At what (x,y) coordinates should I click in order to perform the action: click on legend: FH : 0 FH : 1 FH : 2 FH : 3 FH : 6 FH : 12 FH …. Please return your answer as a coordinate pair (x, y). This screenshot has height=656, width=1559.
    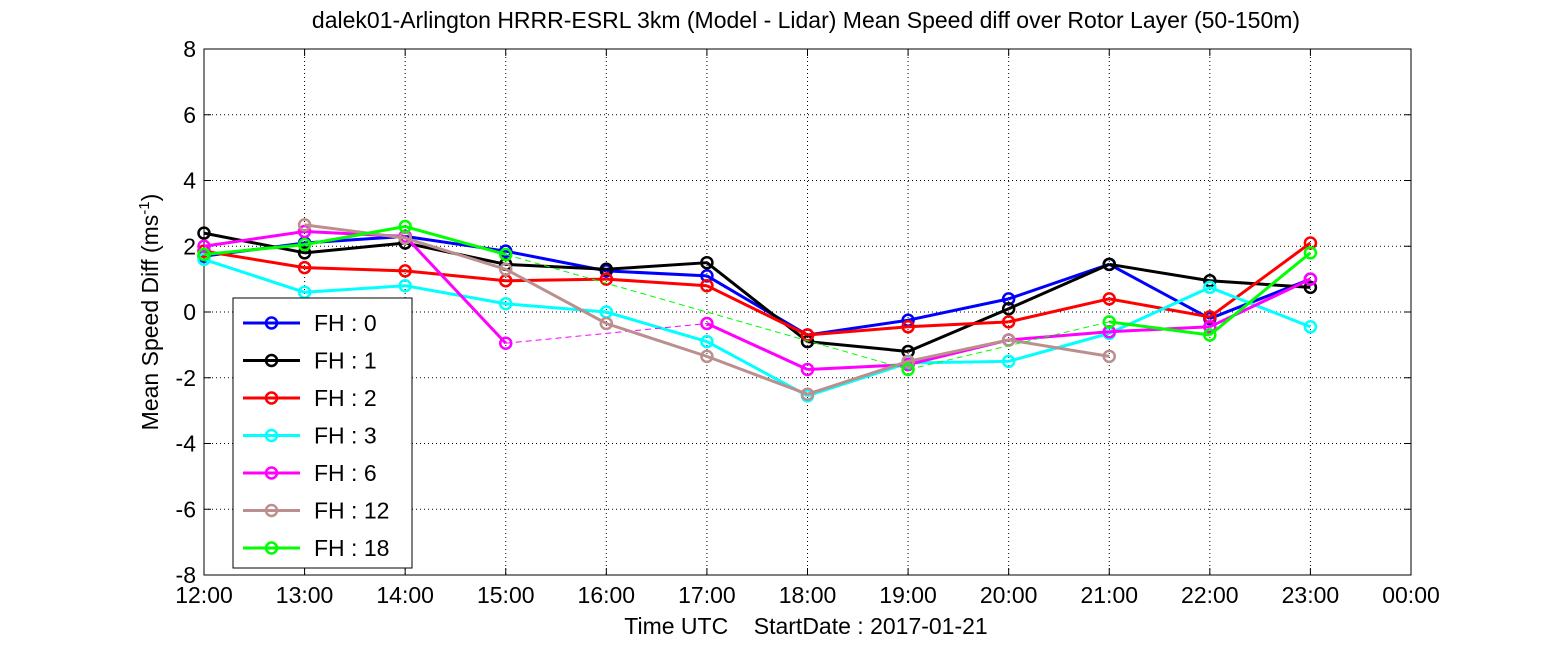
    Looking at the image, I should click on (322, 433).